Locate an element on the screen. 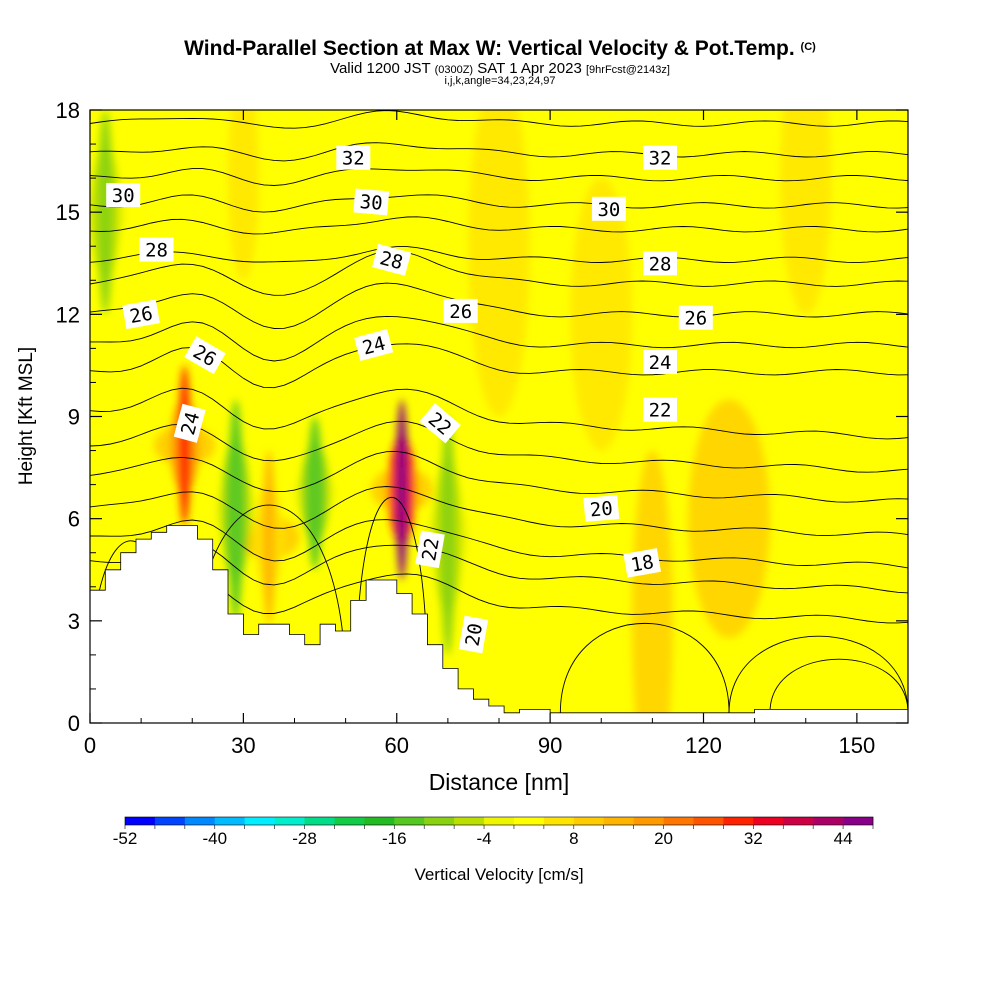 Image resolution: width=1000 pixels, height=1000 pixels. y-tick-label: 12 is located at coordinates (68, 314).